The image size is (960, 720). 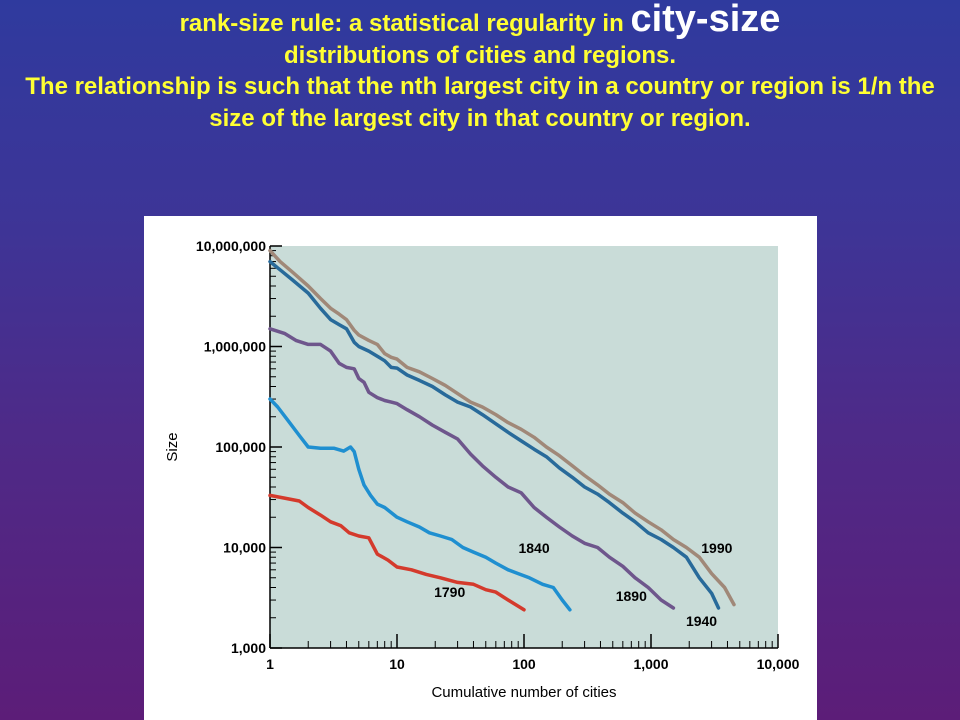 What do you see at coordinates (449, 592) in the screenshot?
I see `series-label-1790: 1790` at bounding box center [449, 592].